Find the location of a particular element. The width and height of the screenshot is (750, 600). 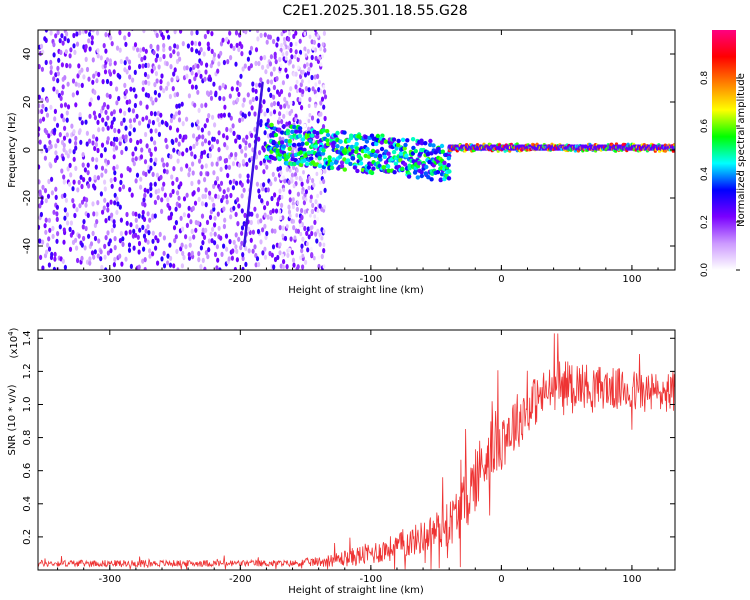

colorbar-tick-label: 0.6 is located at coordinates (705, 126).